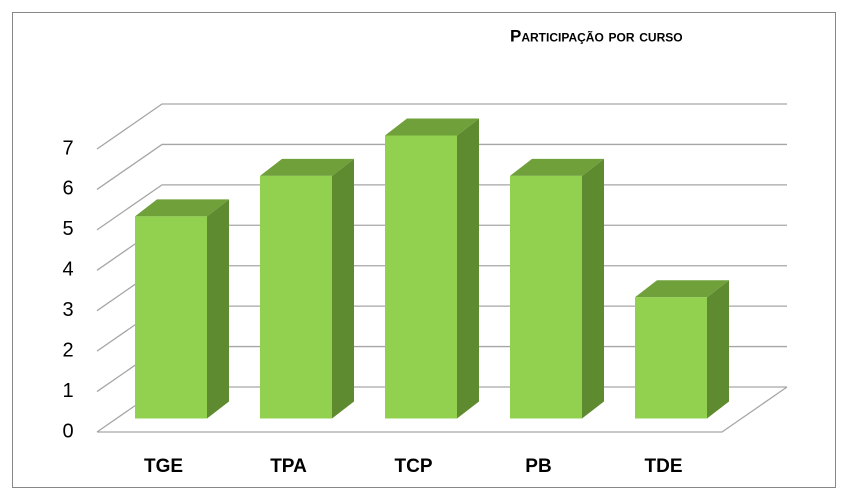 Image resolution: width=841 pixels, height=494 pixels. Describe the element at coordinates (414, 466) in the screenshot. I see `x-tick-label: TCP` at that location.